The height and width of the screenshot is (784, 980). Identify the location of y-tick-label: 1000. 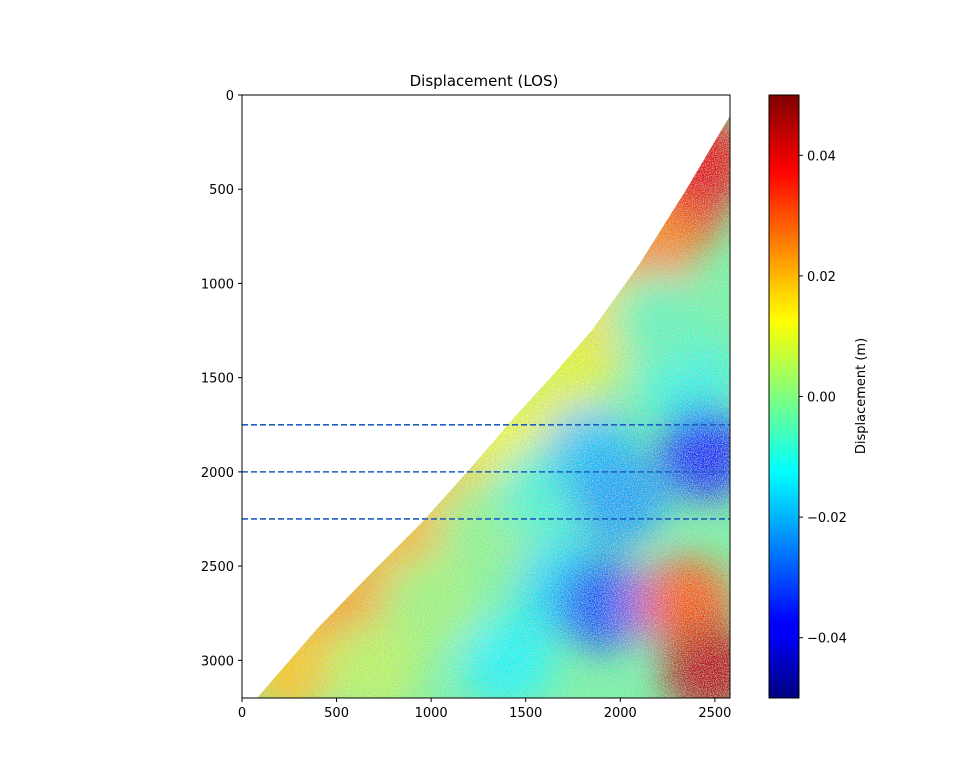
(217, 284).